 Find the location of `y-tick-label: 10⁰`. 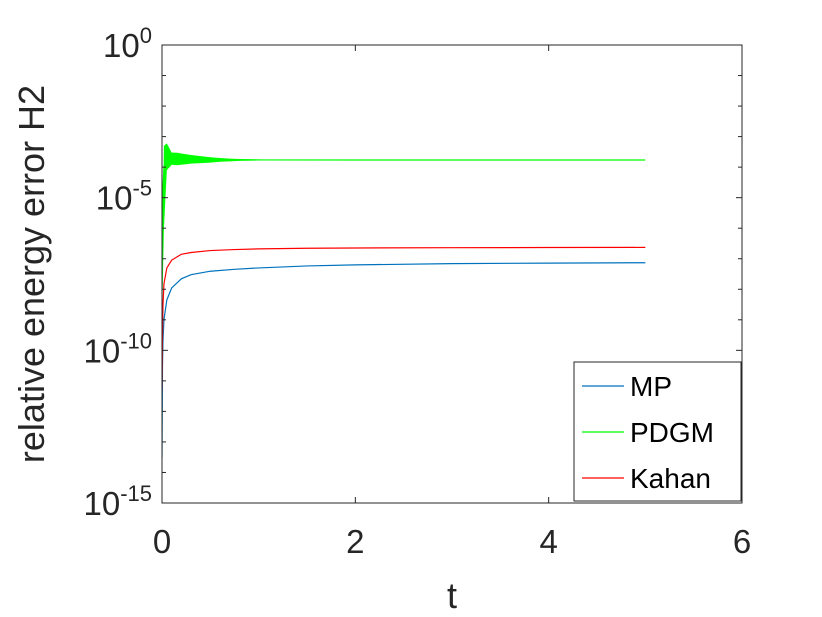

y-tick-label: 10⁰ is located at coordinates (127, 43).